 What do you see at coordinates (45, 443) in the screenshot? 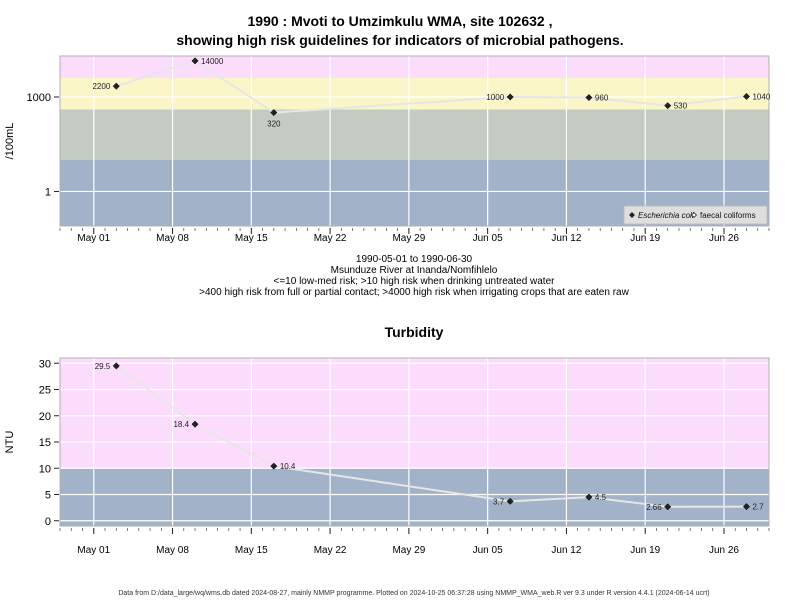
I see `y-tick-label: 15` at bounding box center [45, 443].